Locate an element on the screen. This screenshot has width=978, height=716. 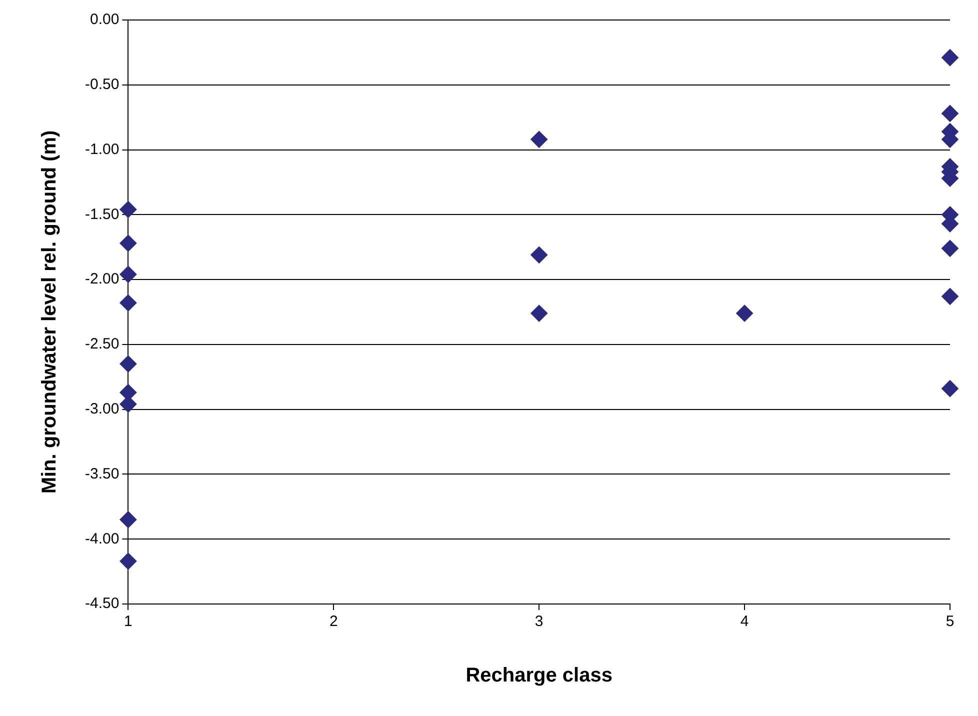
x-tick-label: 3 is located at coordinates (539, 621).